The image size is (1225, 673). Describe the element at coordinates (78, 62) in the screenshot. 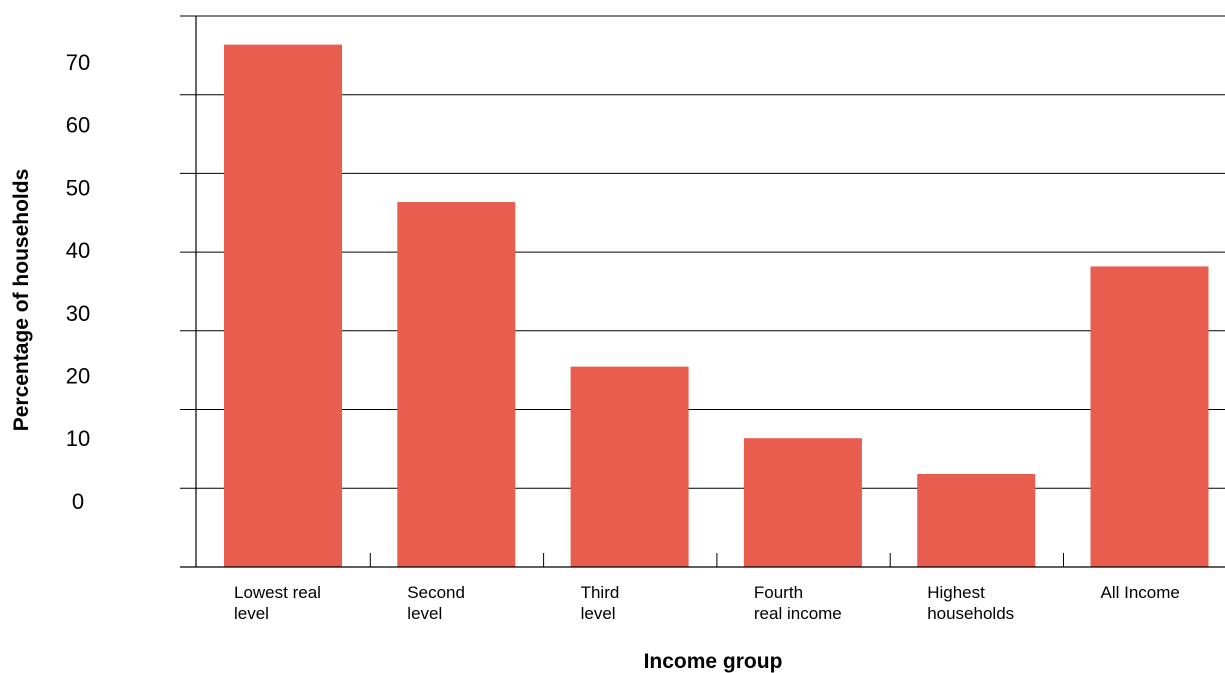

I see `y-tick-label: 70` at that location.